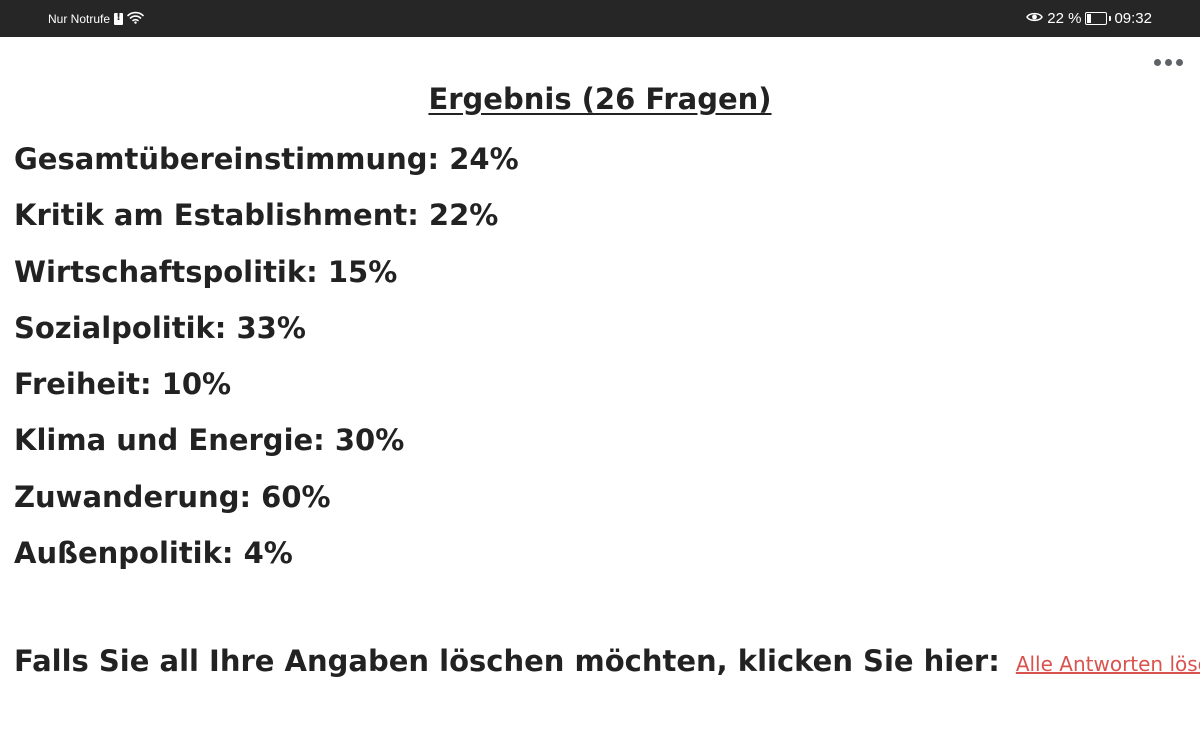 The image size is (1200, 750). I want to click on battery-icon, so click(1098, 18).